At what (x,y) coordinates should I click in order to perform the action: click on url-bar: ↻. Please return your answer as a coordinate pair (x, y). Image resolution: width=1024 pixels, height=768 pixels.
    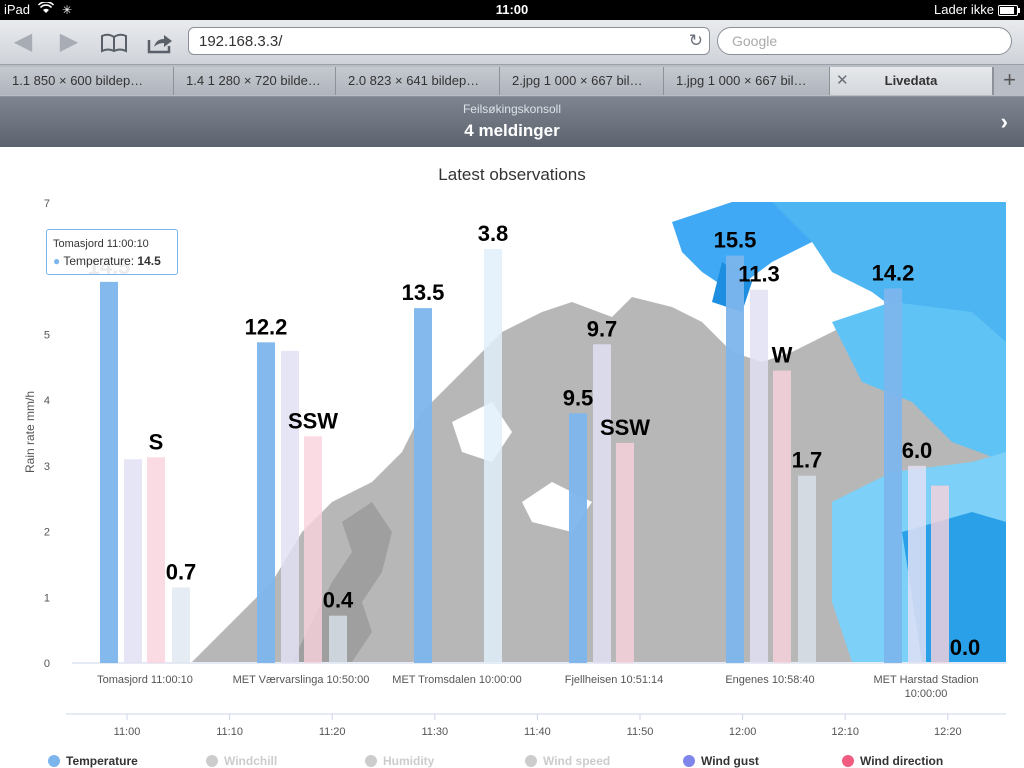
    Looking at the image, I should click on (449, 41).